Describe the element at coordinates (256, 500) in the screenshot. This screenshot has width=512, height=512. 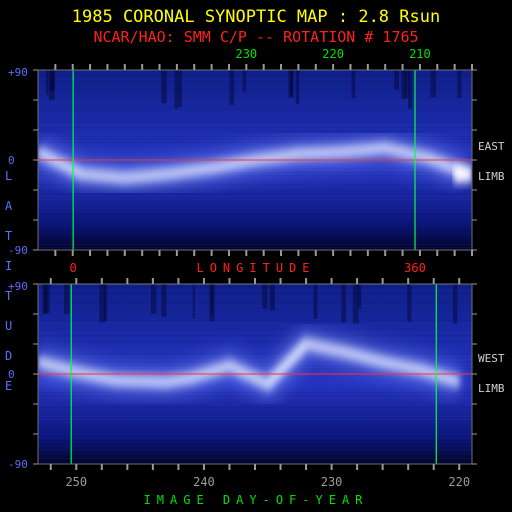
I see `day-of-year-axis-label: IMAGE DAY-OF-YEAR` at that location.